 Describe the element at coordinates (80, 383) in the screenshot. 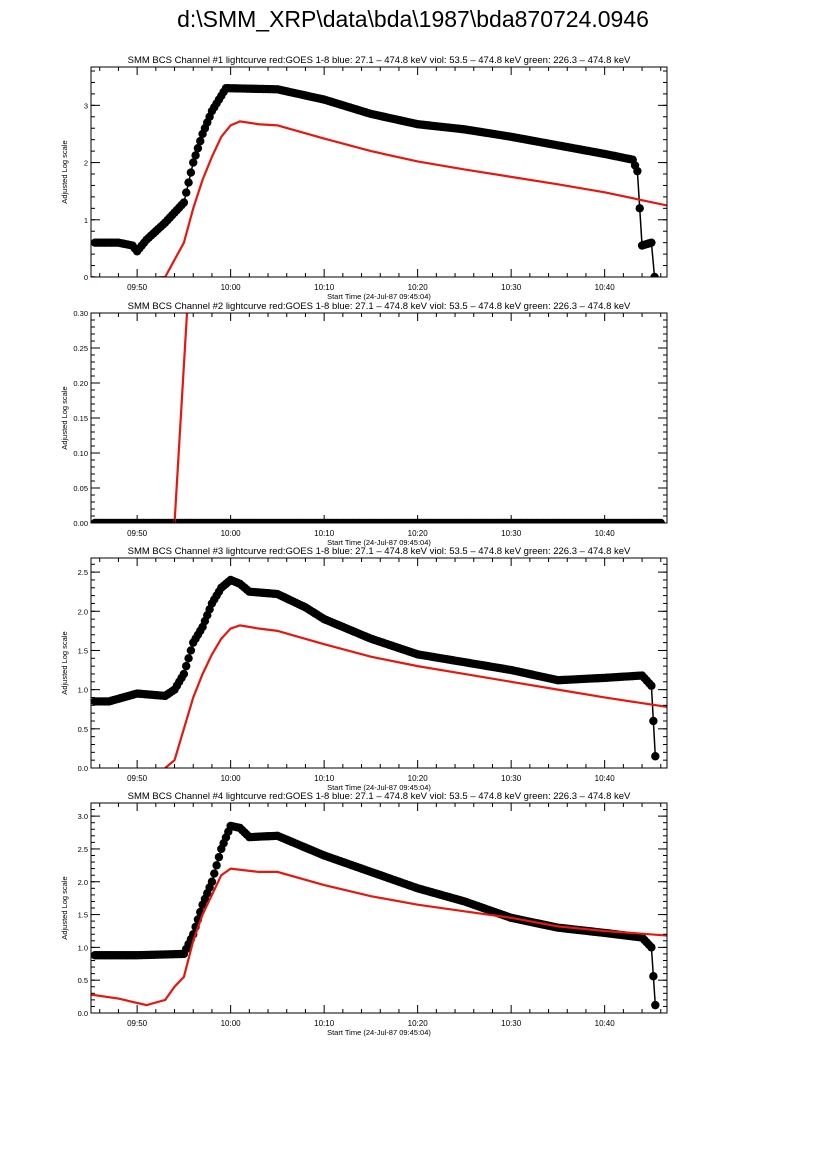

I see `y-tick-label: 0.20` at that location.